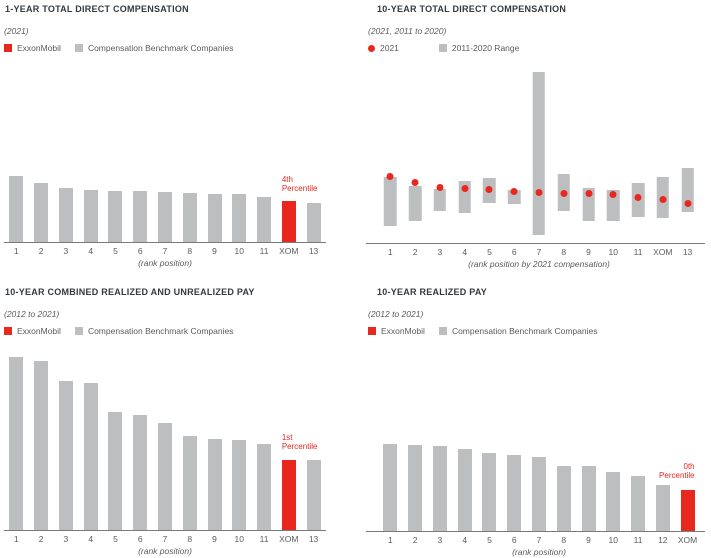 This screenshot has width=711, height=558. Describe the element at coordinates (403, 331) in the screenshot. I see `legend-label: ExxonMobil` at that location.